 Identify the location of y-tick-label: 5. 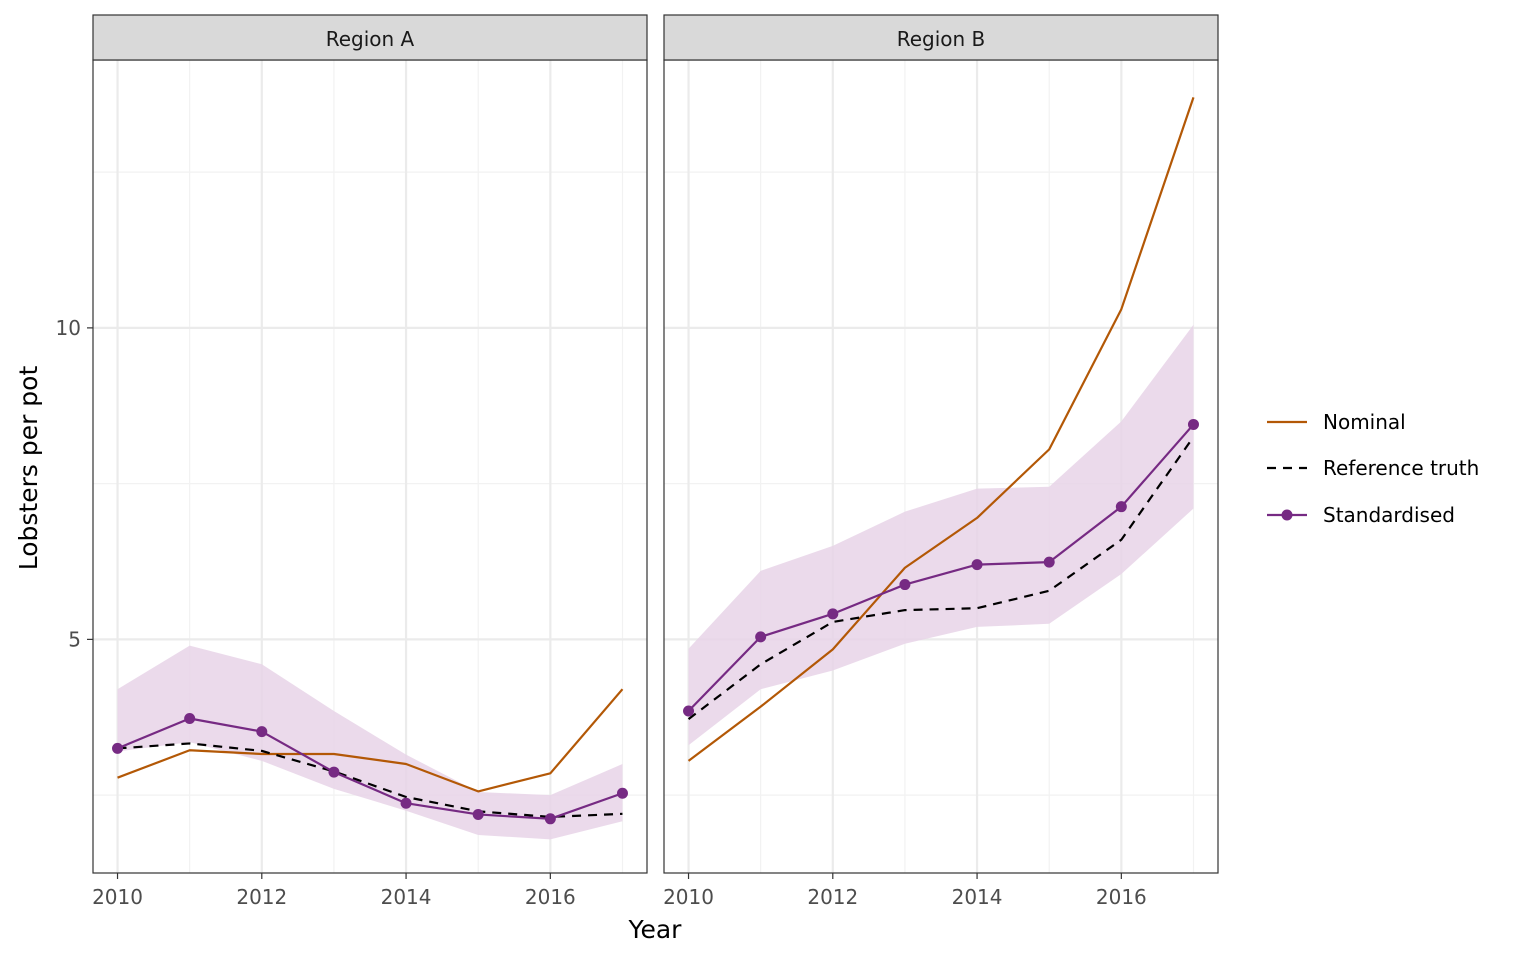
(74, 639).